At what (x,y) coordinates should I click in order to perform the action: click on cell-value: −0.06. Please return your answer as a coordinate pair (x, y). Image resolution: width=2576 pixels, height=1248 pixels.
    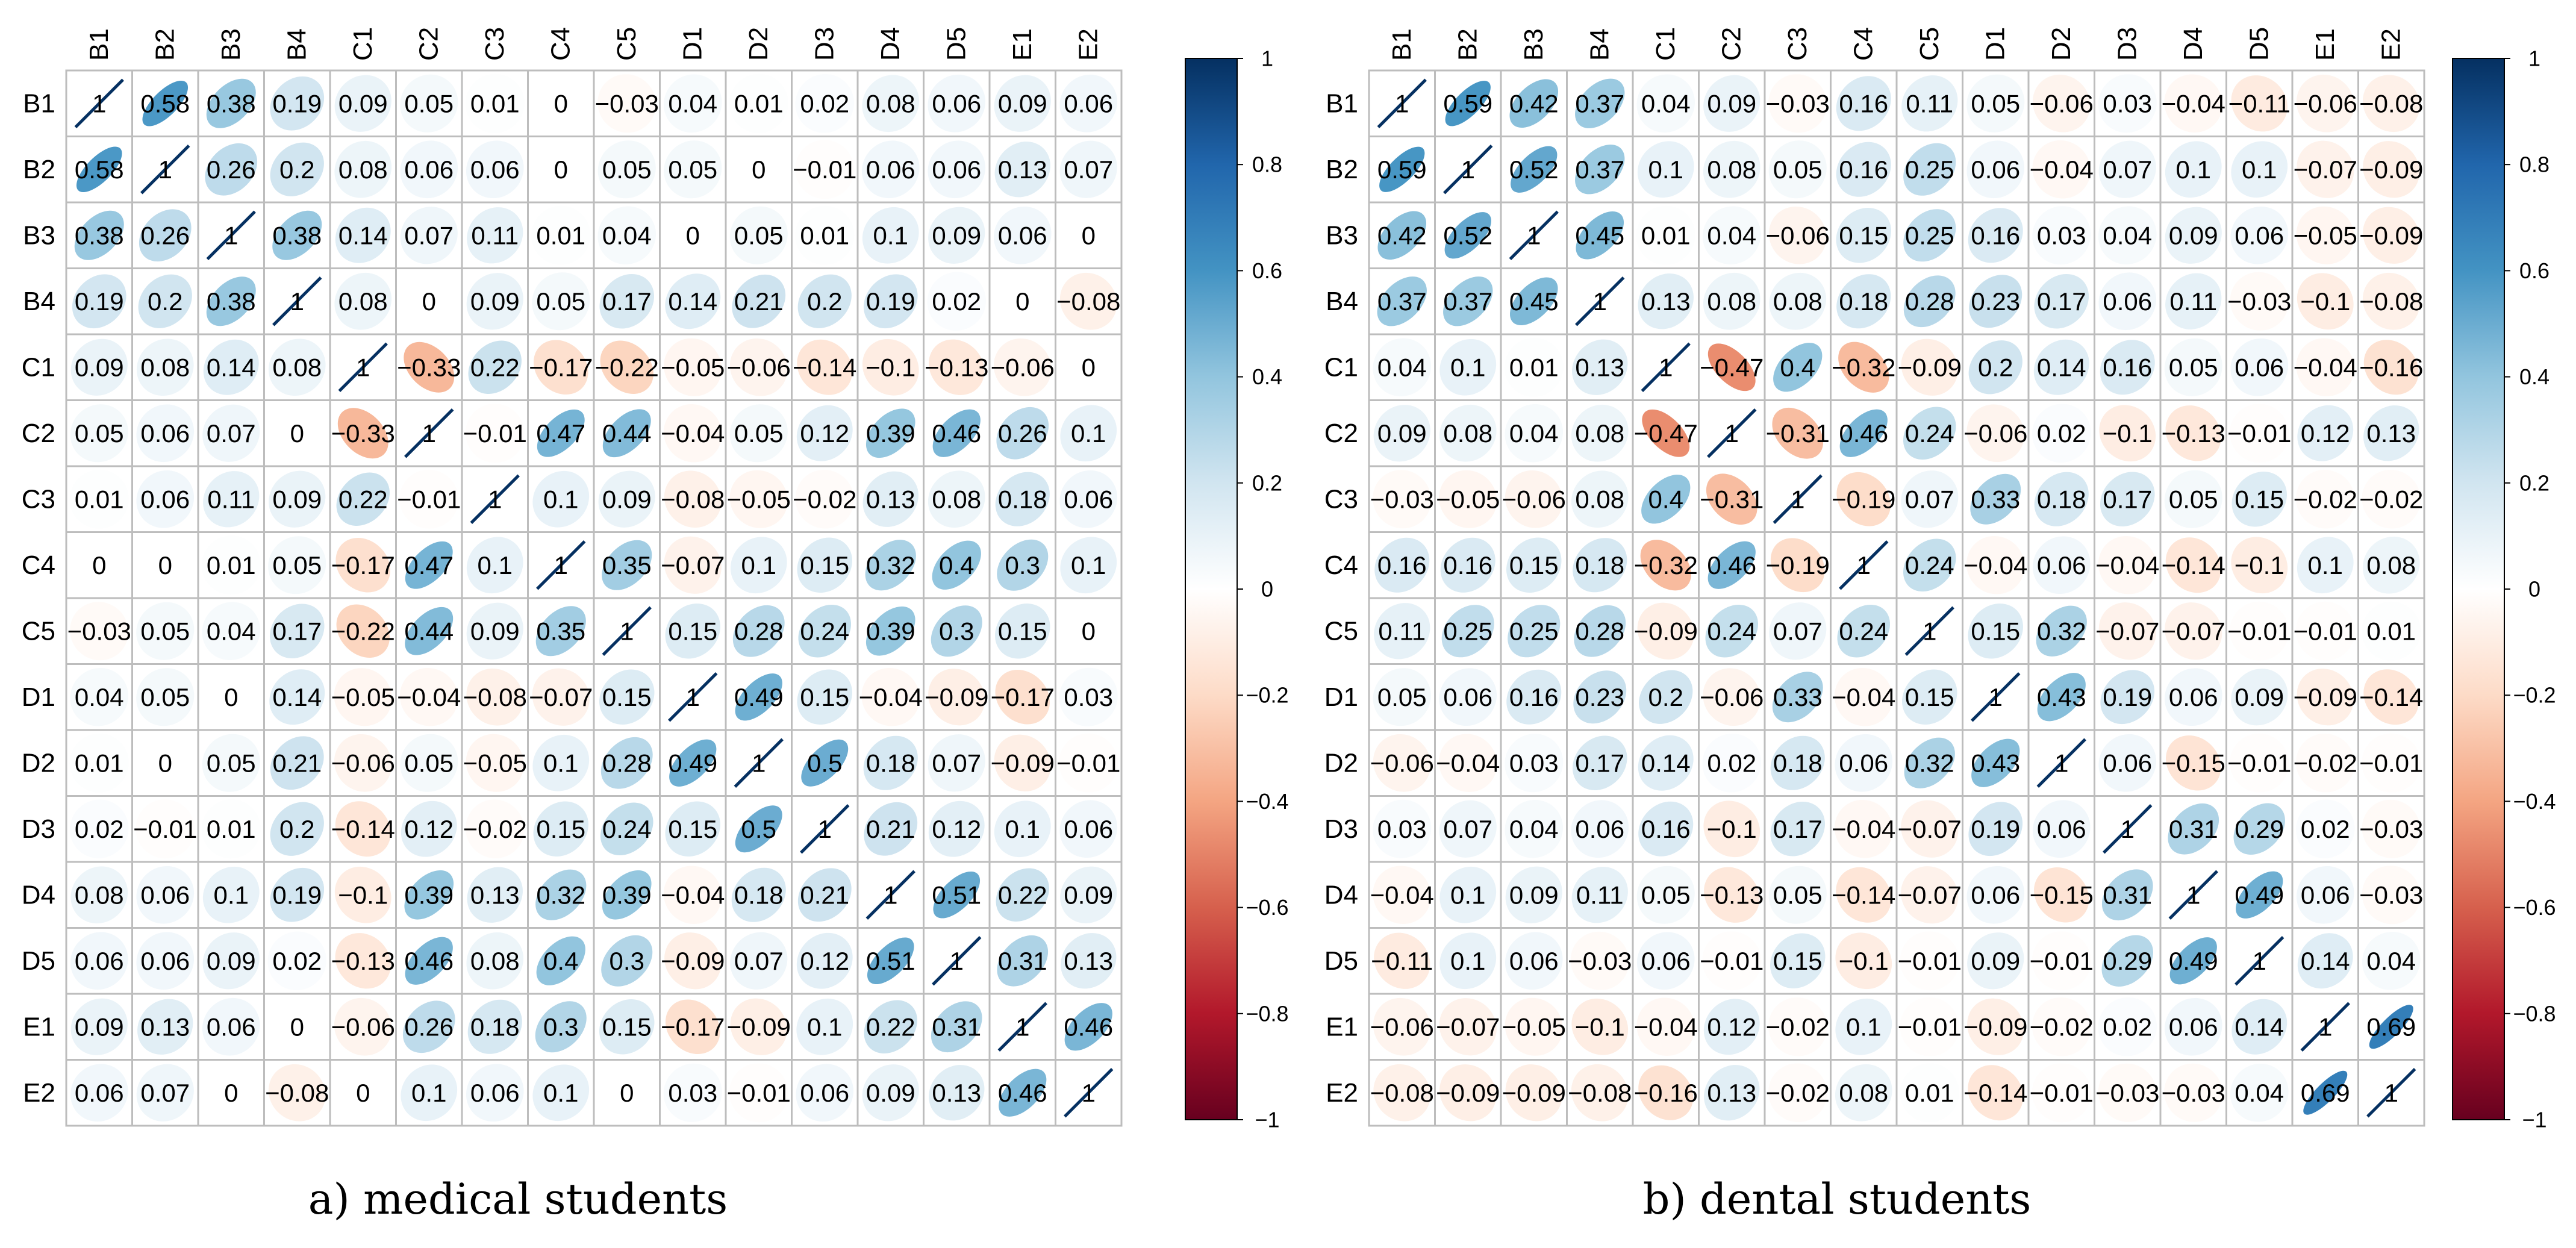
    Looking at the image, I should click on (1732, 697).